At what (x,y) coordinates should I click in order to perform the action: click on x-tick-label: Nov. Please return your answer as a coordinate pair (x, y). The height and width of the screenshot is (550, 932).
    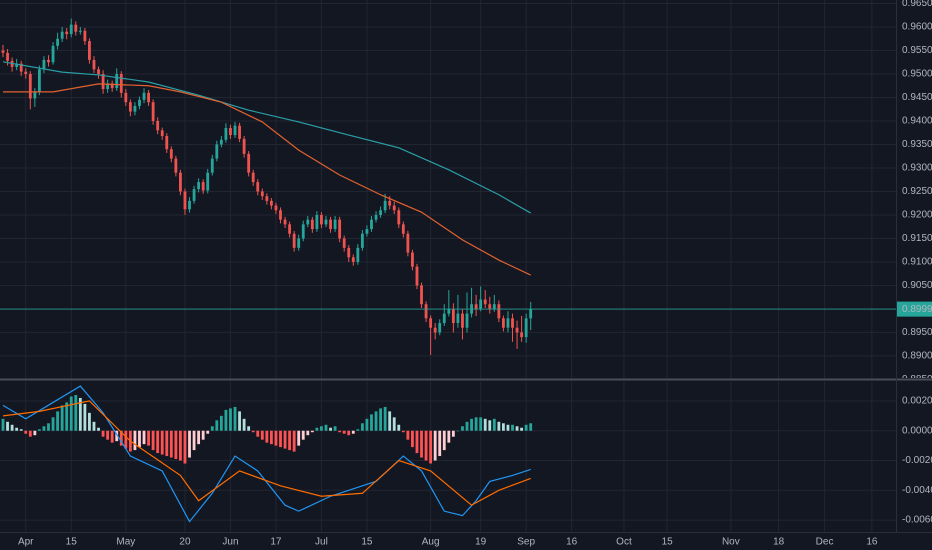
    Looking at the image, I should click on (731, 542).